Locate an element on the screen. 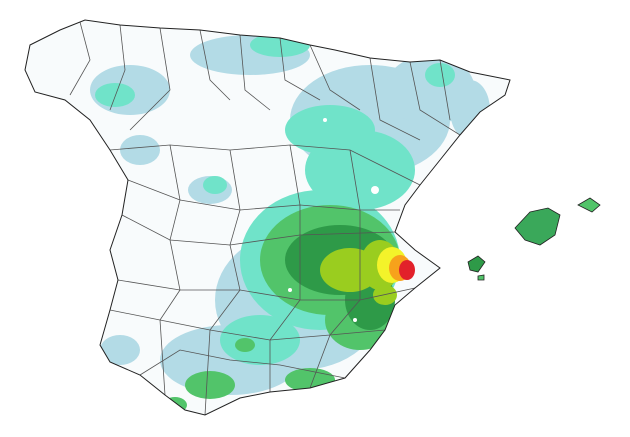  ibiza is located at coordinates (476, 264).